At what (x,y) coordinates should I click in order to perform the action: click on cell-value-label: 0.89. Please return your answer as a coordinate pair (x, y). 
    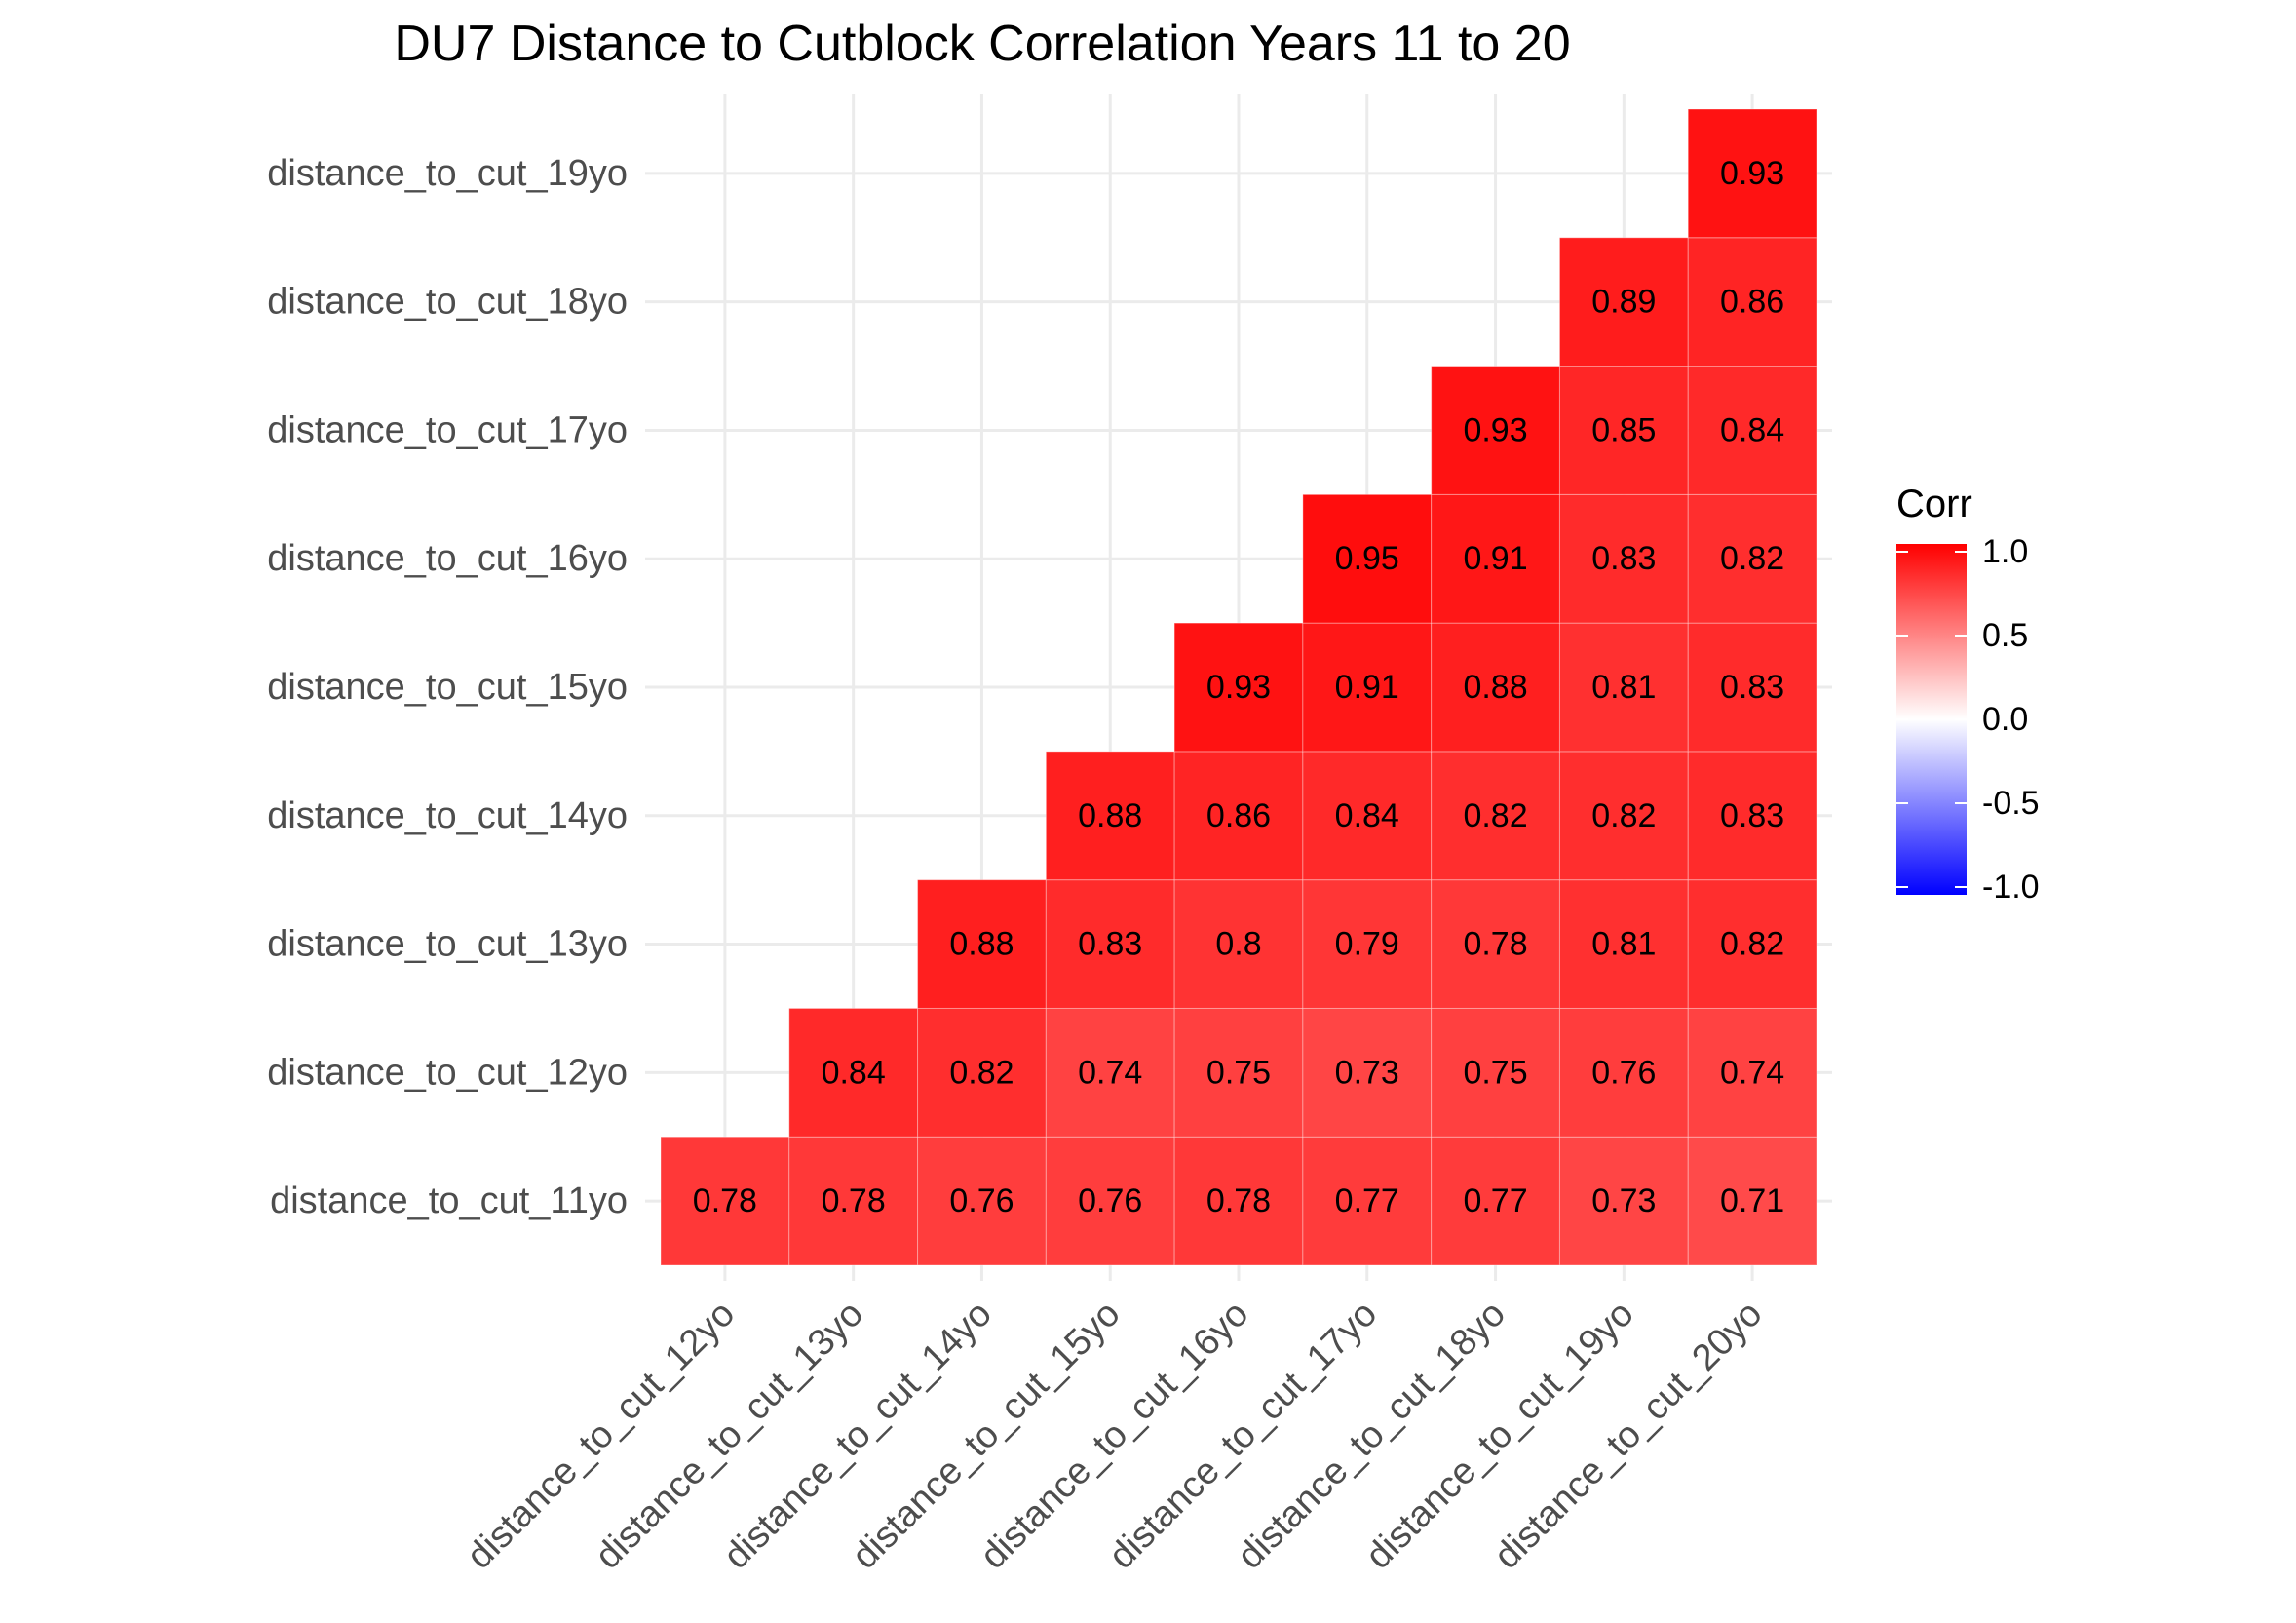
    Looking at the image, I should click on (1623, 303).